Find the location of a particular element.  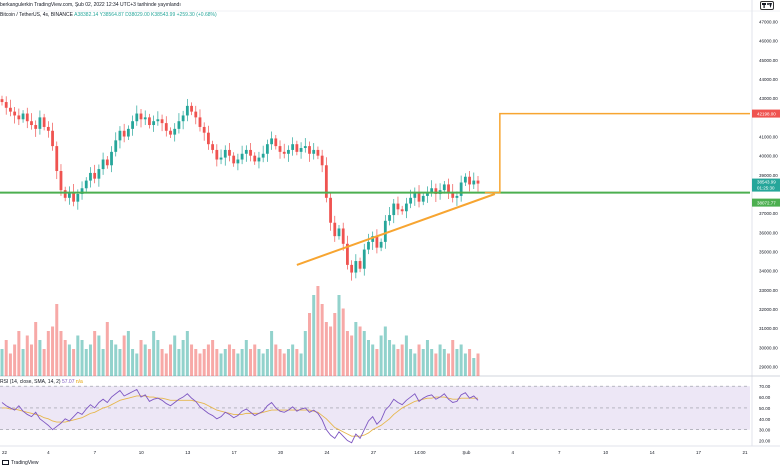

price-tick: 40000.00 is located at coordinates (768, 156).